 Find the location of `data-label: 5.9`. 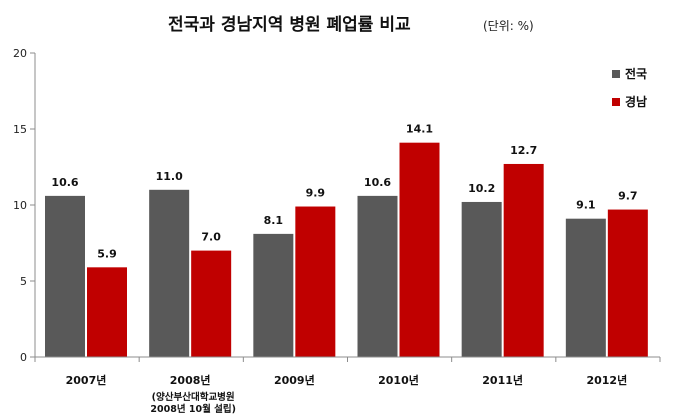

data-label: 5.9 is located at coordinates (107, 253).